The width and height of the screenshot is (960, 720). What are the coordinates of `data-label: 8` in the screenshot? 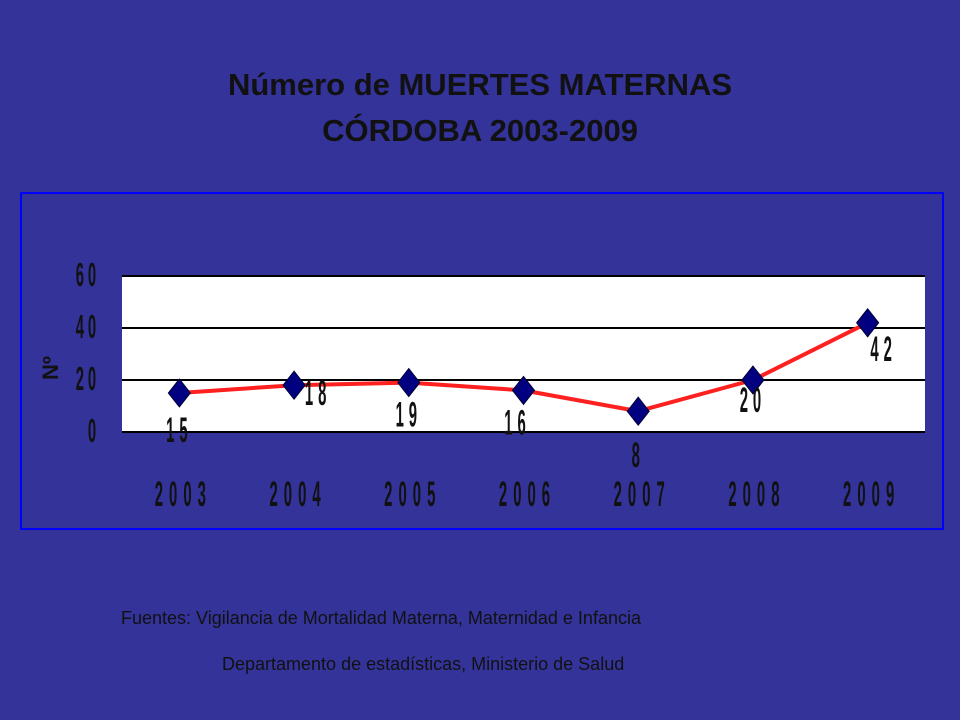 It's located at (638, 455).